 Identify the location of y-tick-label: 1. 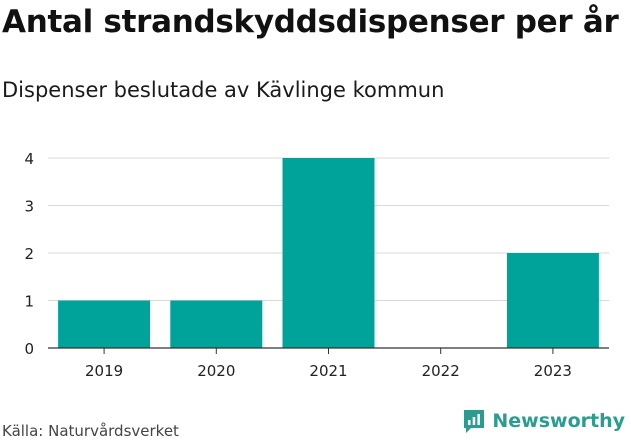
(29, 302).